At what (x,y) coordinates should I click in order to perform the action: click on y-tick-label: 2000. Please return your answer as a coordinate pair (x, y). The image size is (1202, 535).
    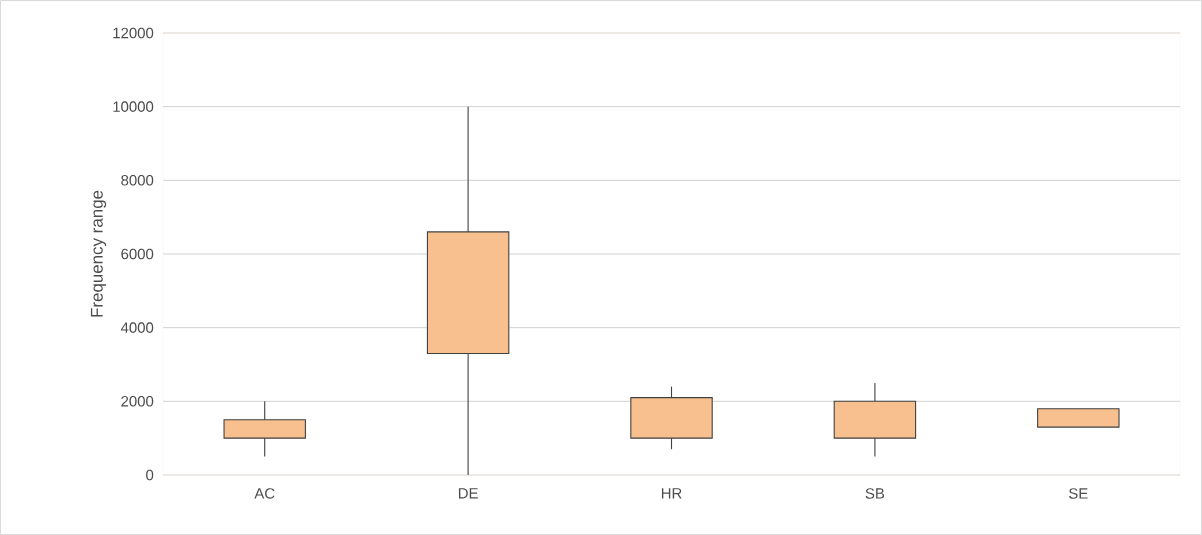
    Looking at the image, I should click on (137, 401).